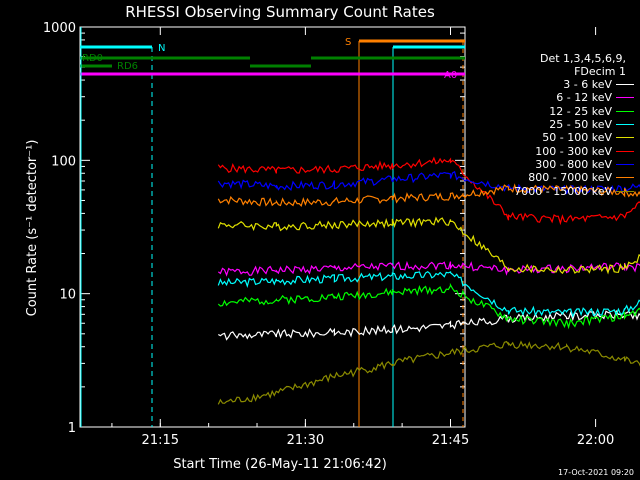 The width and height of the screenshot is (640, 480). What do you see at coordinates (280, 12) in the screenshot?
I see `chart-title: RHESSI Observing Summary Count Rates` at bounding box center [280, 12].